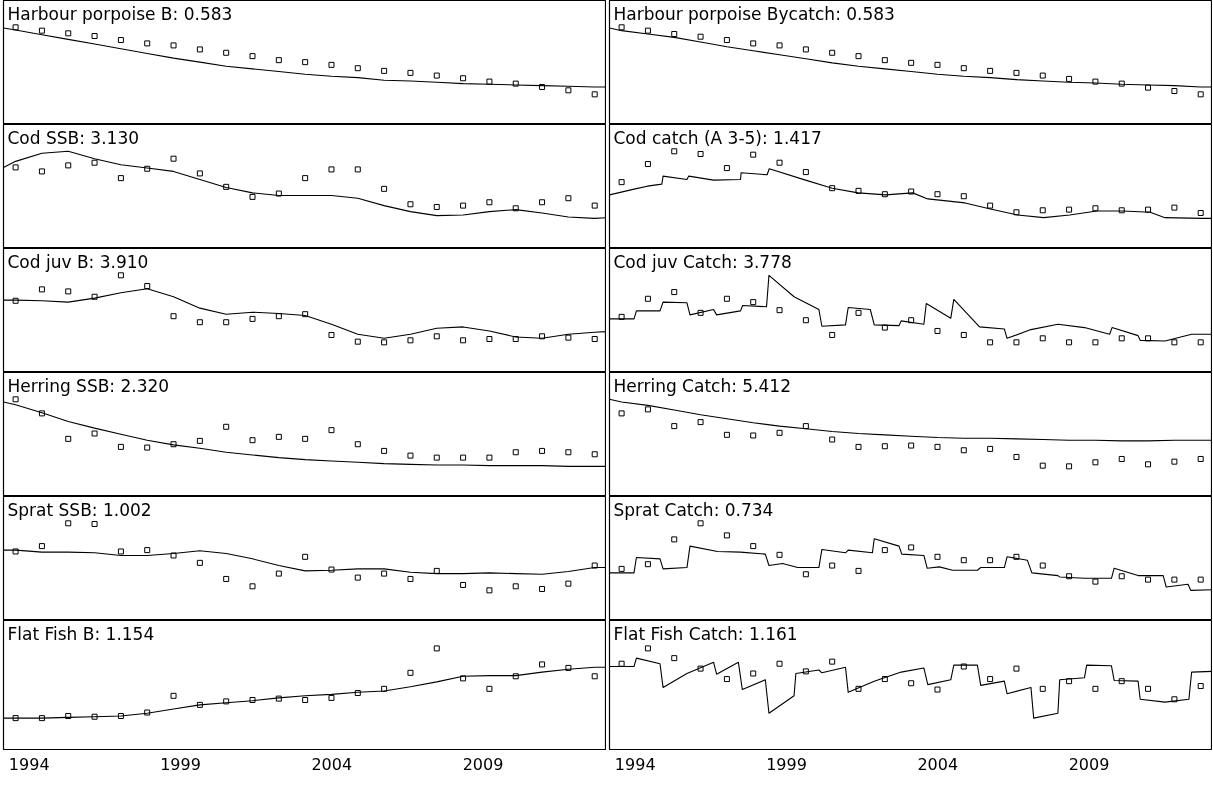  Describe the element at coordinates (754, 13) in the screenshot. I see `chart-title: Harbour porpoise Bycatch: 0.583` at that location.